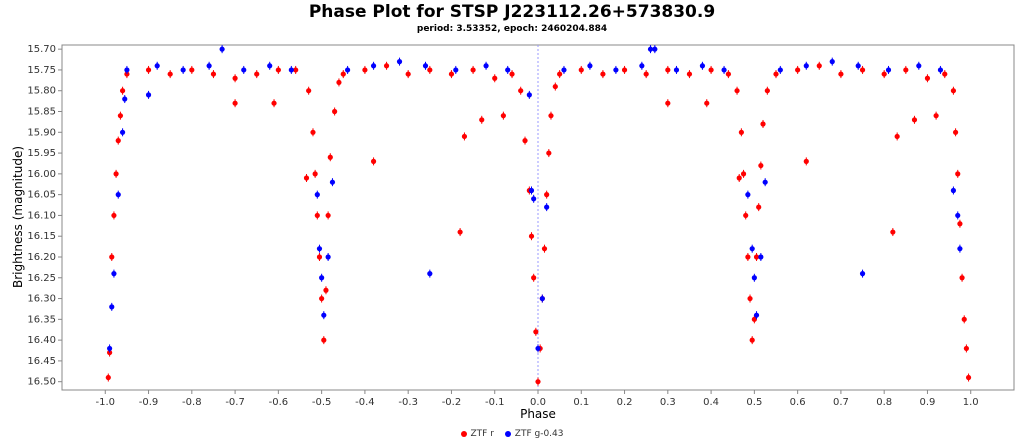  Describe the element at coordinates (41, 112) in the screenshot. I see `y-tick-label: 15.85` at that location.